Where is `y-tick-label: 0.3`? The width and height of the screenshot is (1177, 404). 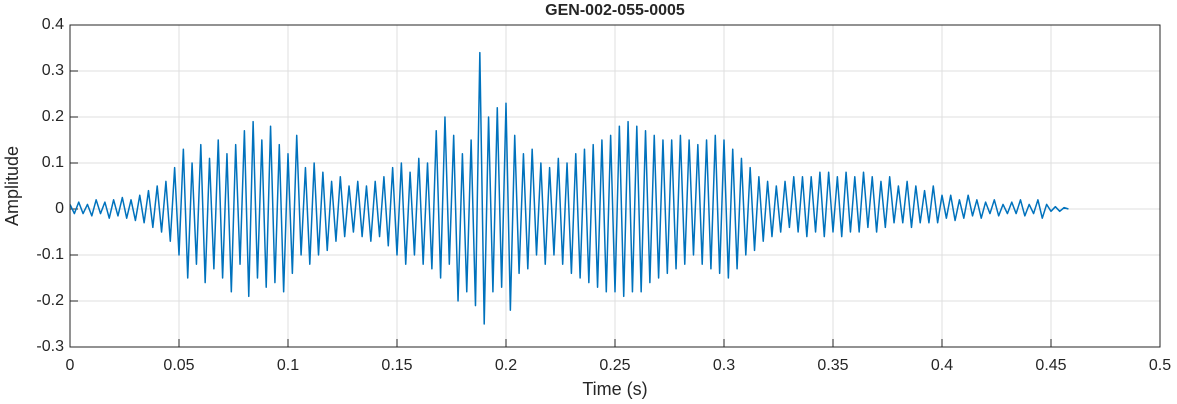
y-tick-label: 0.3 is located at coordinates (53, 70).